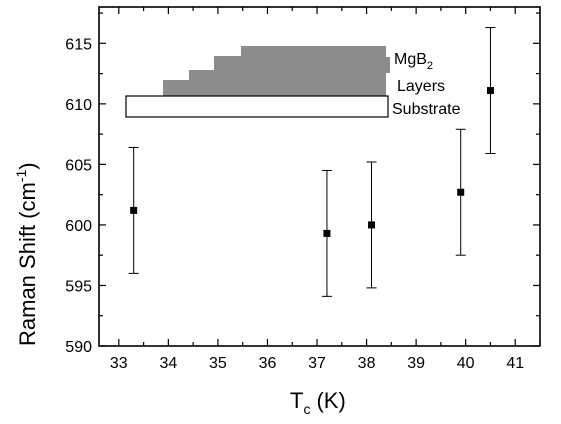 This screenshot has width=561, height=424. I want to click on x-tick-label: 40, so click(466, 363).